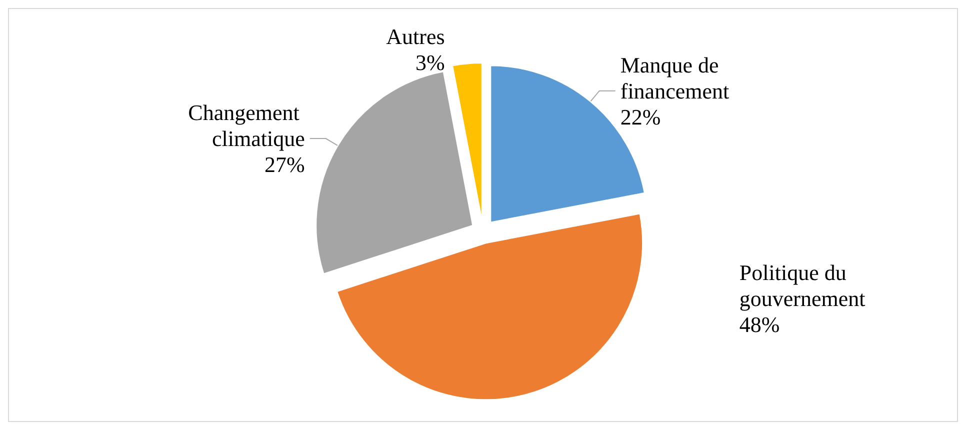 This screenshot has height=432, width=968. What do you see at coordinates (675, 78) in the screenshot?
I see `slice-label: Manque de financement` at bounding box center [675, 78].